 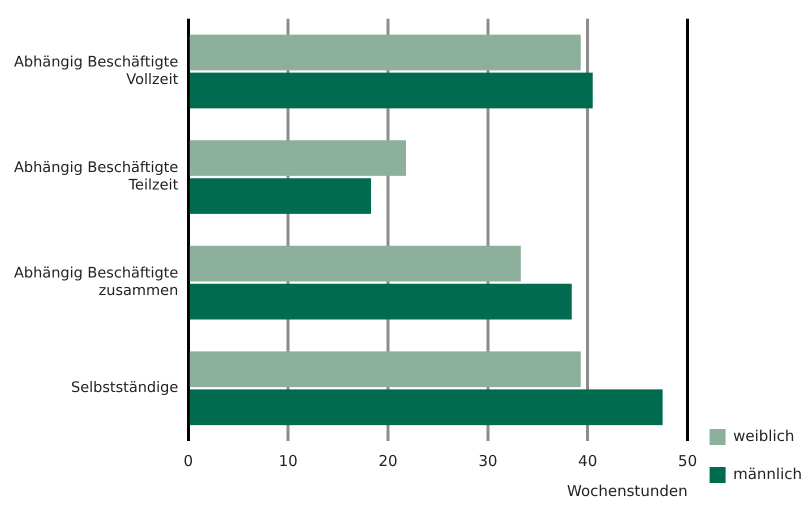 I want to click on x-tick-label: 40, so click(x=588, y=461).